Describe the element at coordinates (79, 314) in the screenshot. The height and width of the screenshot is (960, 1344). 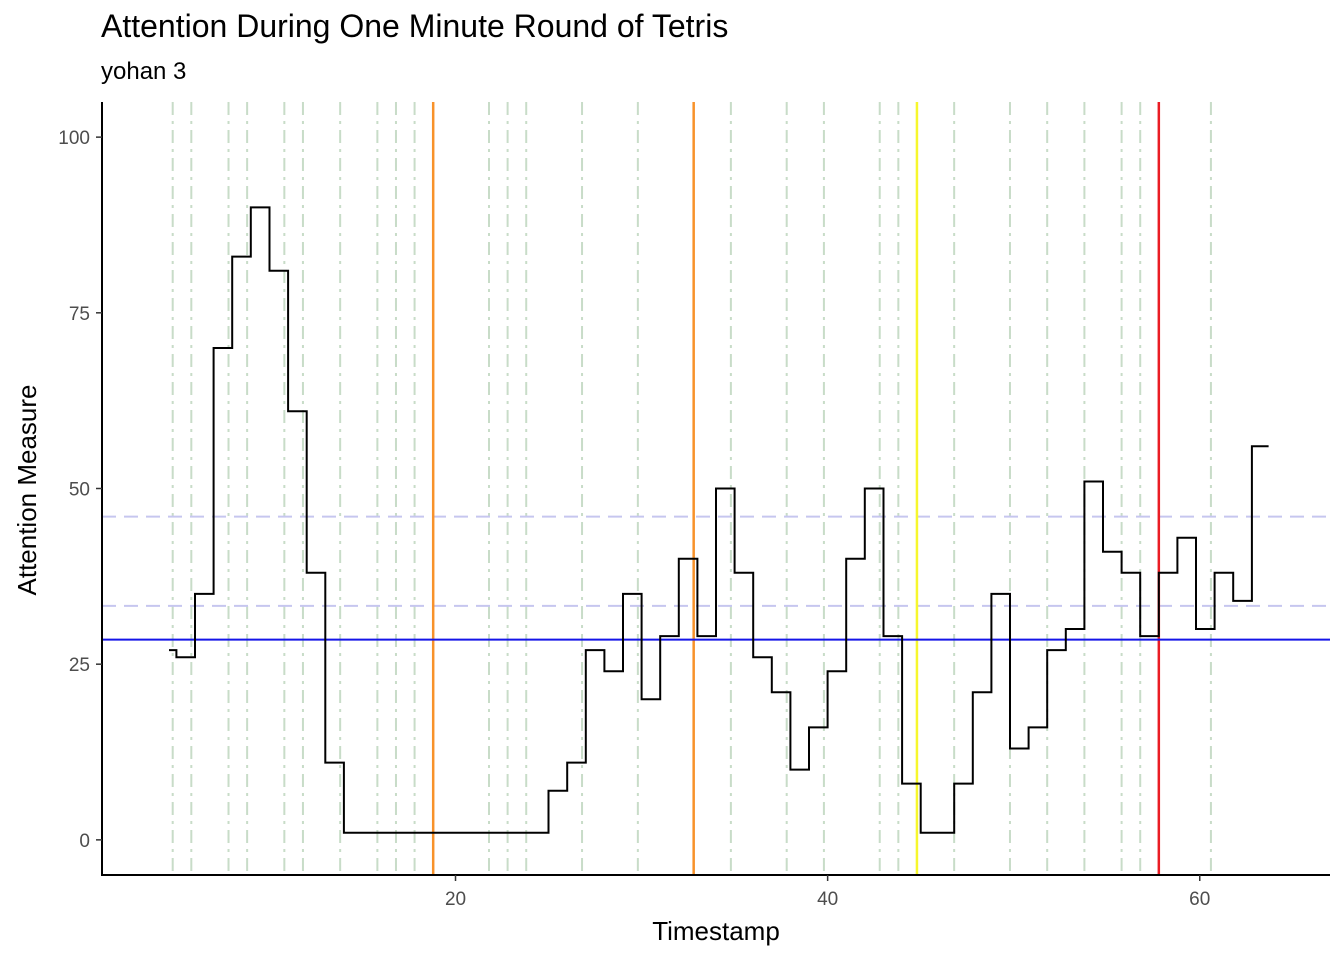
I see `y-tick-label-75: 75` at that location.